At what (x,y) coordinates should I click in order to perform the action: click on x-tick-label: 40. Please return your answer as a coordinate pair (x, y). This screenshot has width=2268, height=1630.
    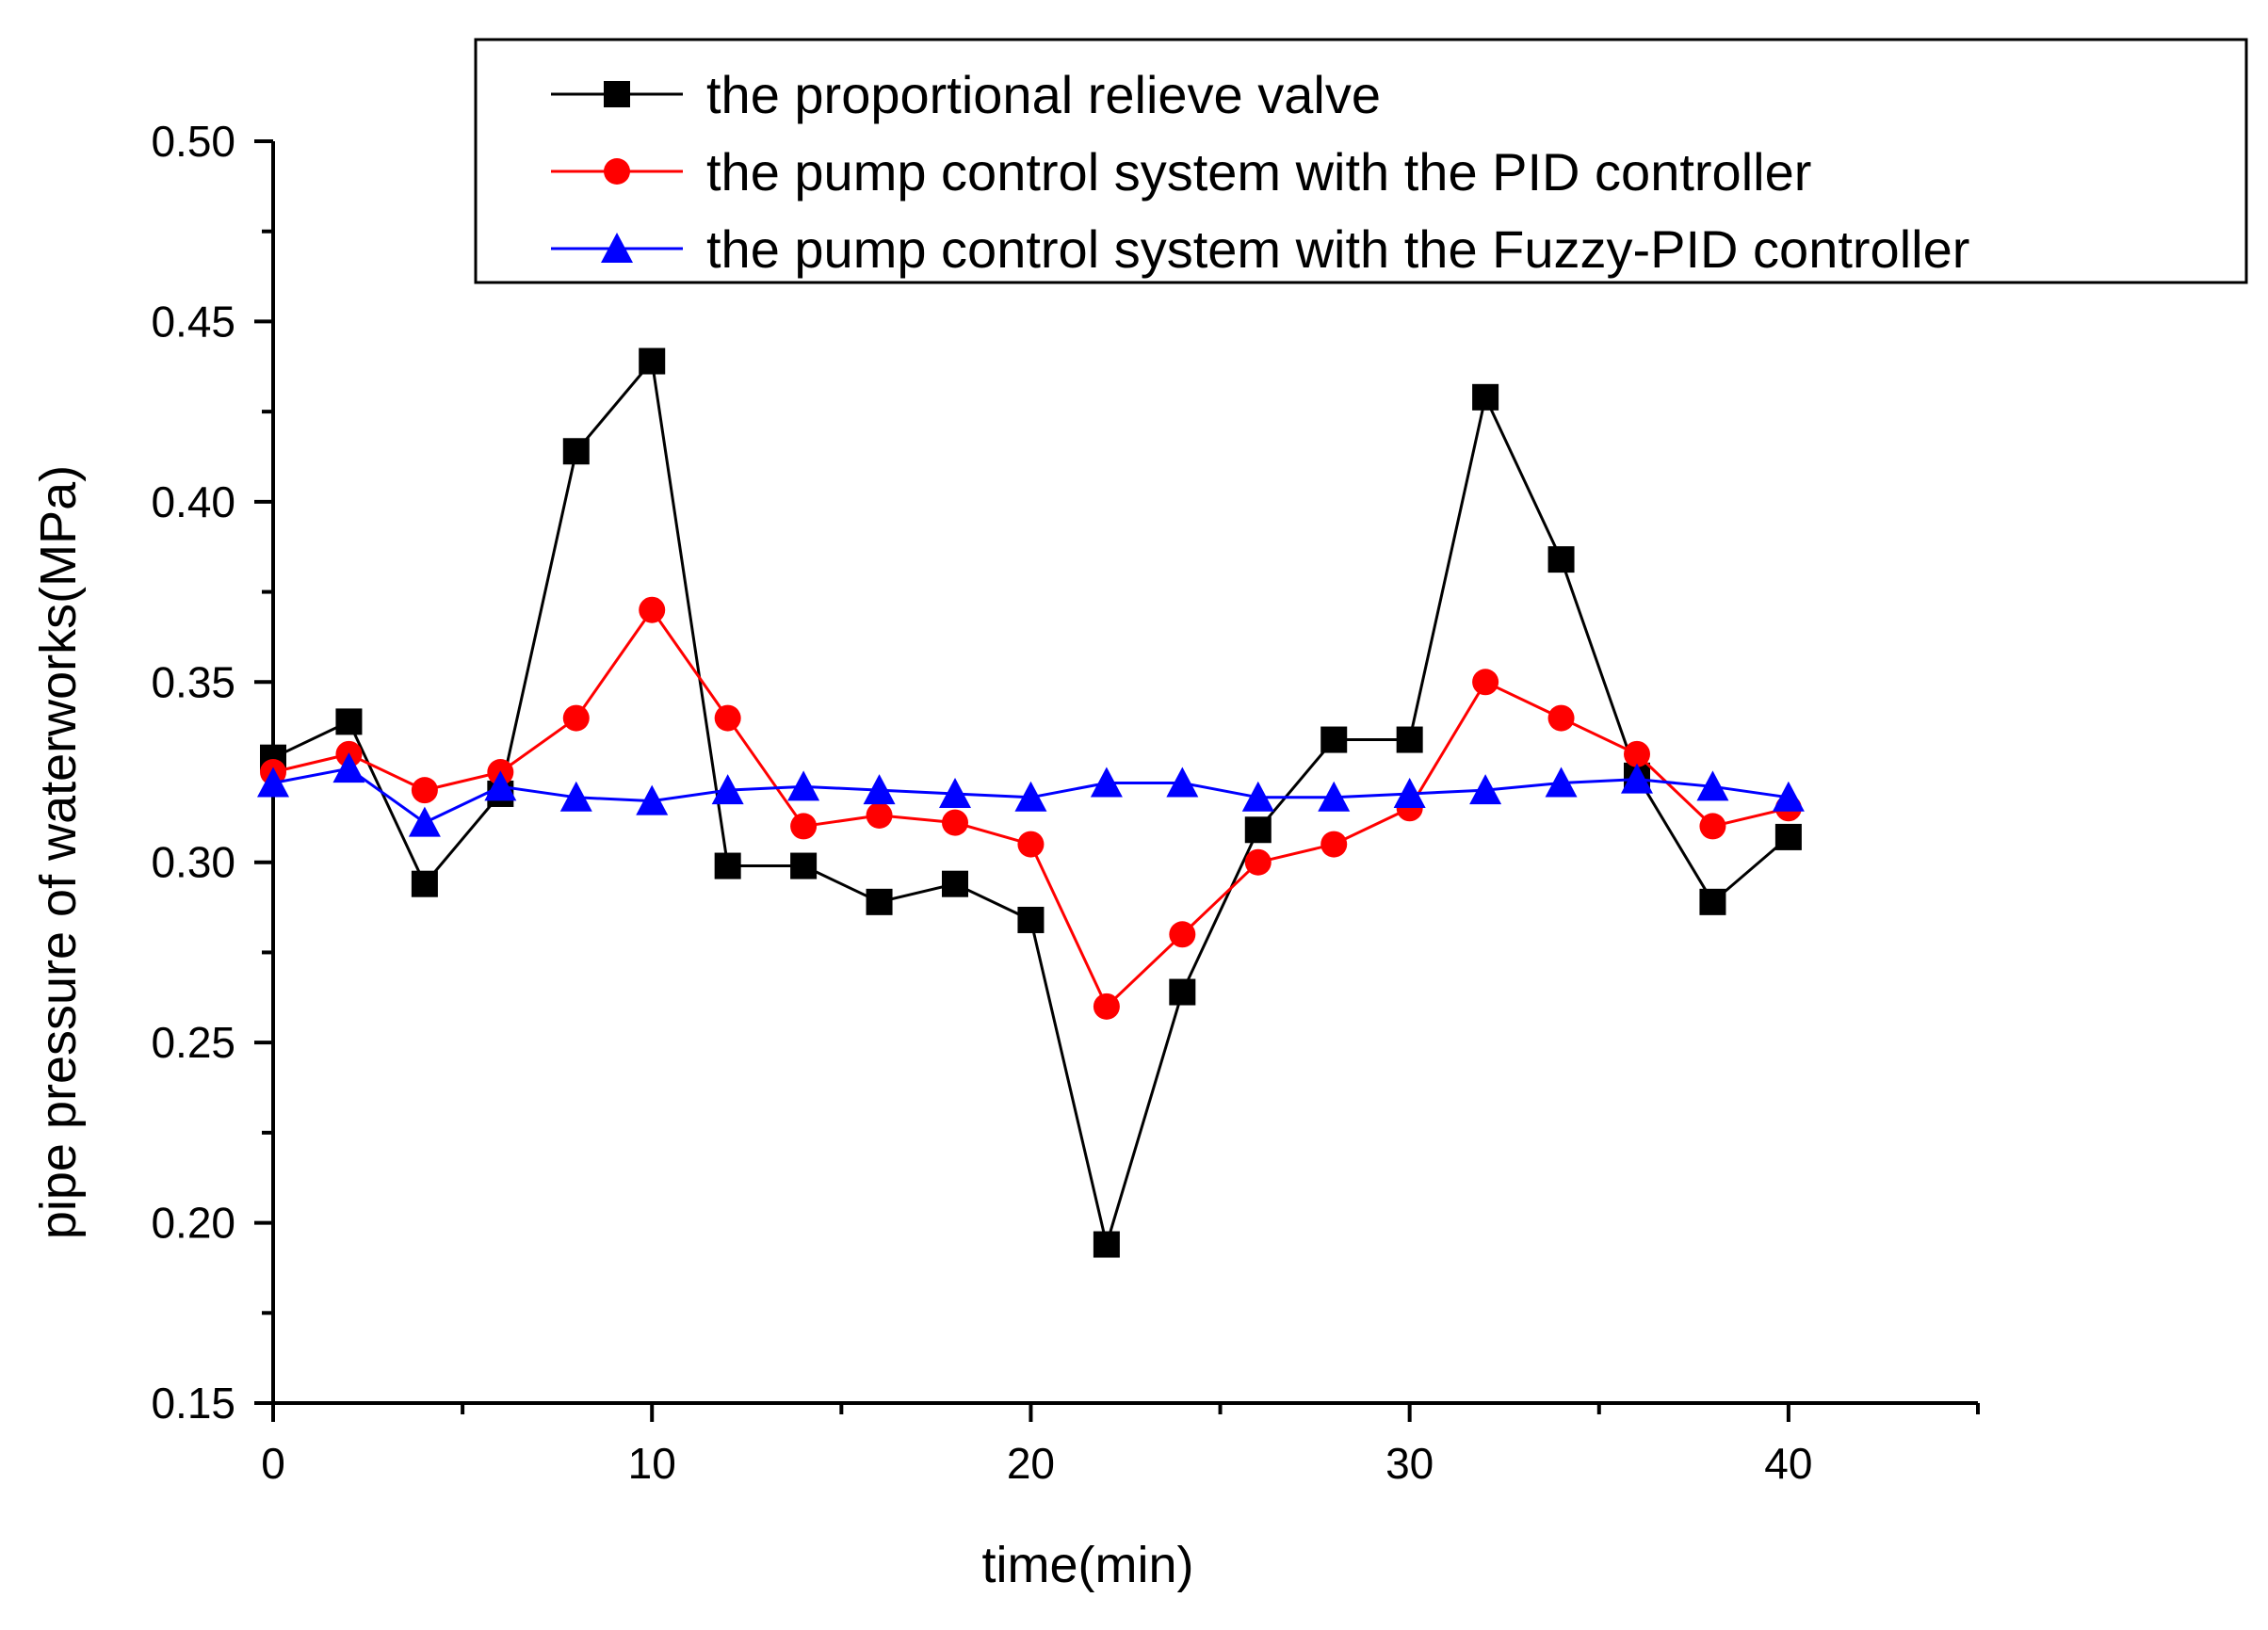
    Looking at the image, I should click on (1788, 1464).